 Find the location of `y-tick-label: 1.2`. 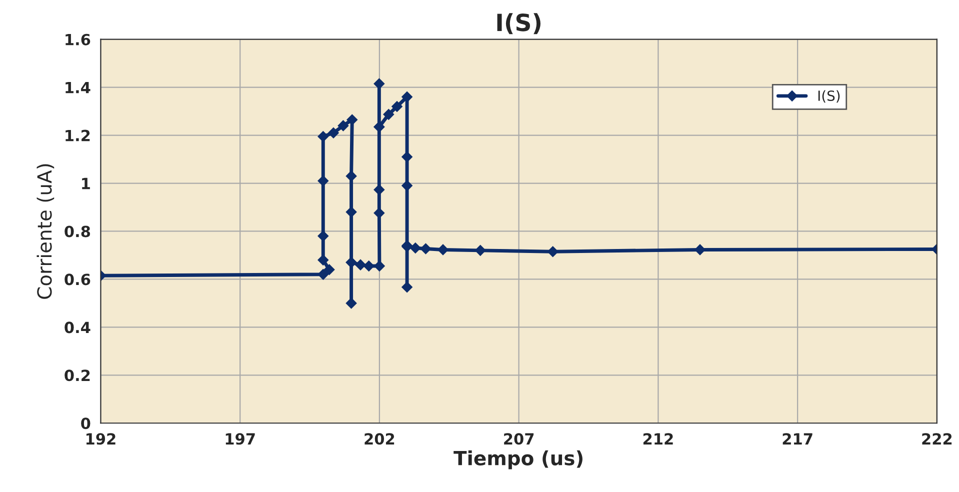

y-tick-label: 1.2 is located at coordinates (78, 136).